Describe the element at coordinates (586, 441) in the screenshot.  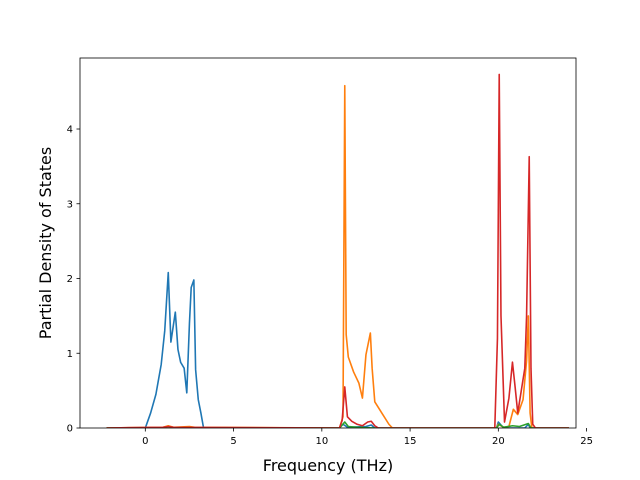
I see `x-tick-label: 25` at that location.